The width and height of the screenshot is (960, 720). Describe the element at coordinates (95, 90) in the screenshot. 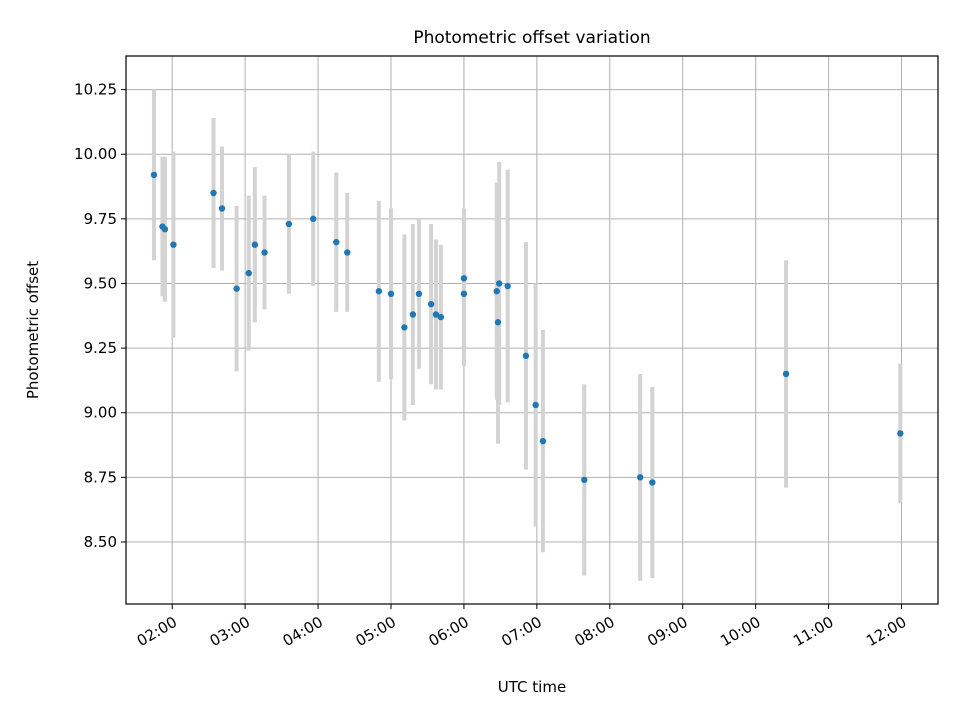

I see `y-tick-label: 10.25` at that location.